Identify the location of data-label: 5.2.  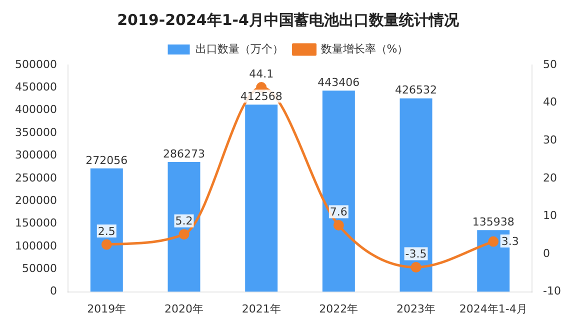
(184, 221).